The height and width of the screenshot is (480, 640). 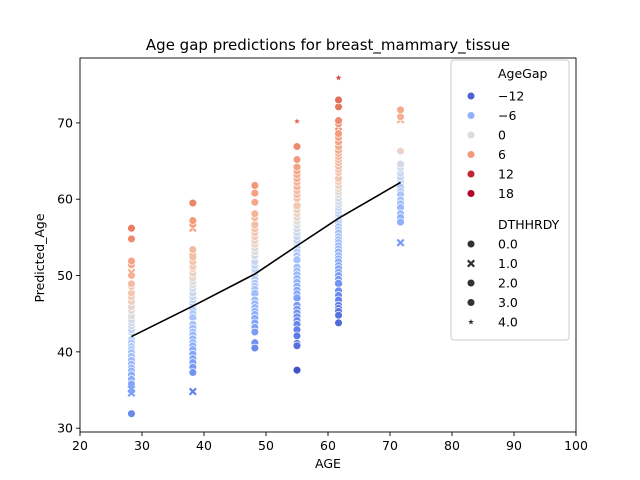 What do you see at coordinates (266, 259) in the screenshot?
I see `trend-line` at bounding box center [266, 259].